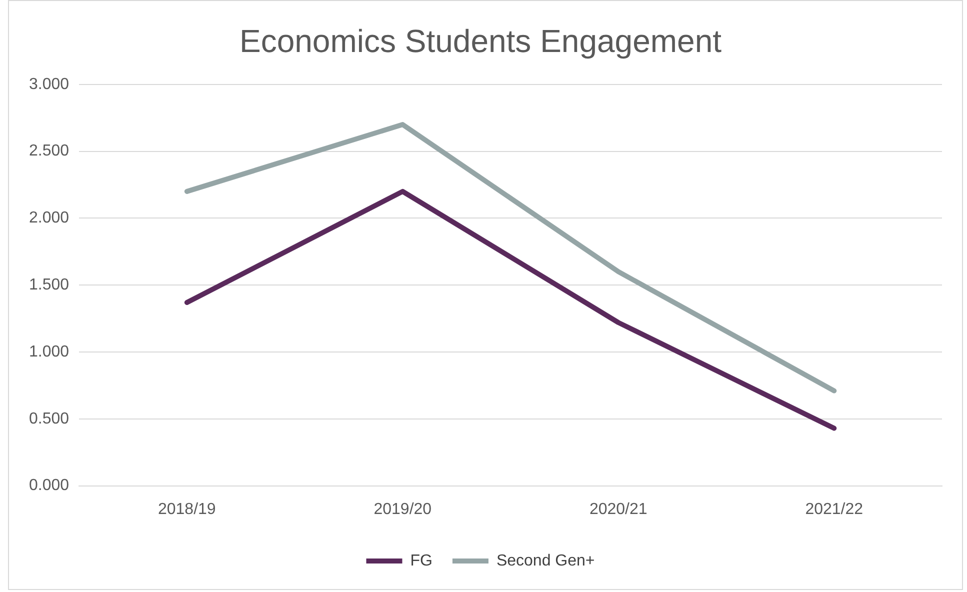 This screenshot has height=592, width=967. Describe the element at coordinates (187, 509) in the screenshot. I see `x-tick-label: 2018/19` at that location.